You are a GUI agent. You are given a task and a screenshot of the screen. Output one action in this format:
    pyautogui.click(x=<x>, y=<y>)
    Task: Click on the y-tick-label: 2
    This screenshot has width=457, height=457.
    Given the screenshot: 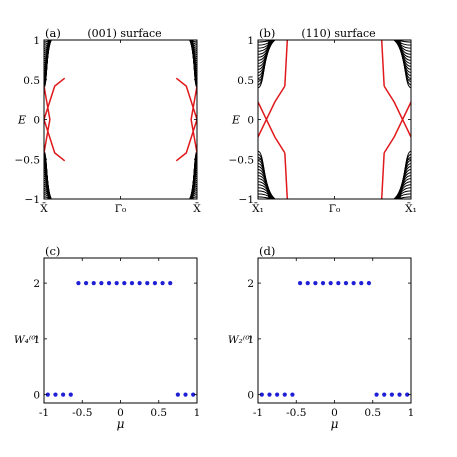 What is the action you would take?
    pyautogui.click(x=36, y=284)
    